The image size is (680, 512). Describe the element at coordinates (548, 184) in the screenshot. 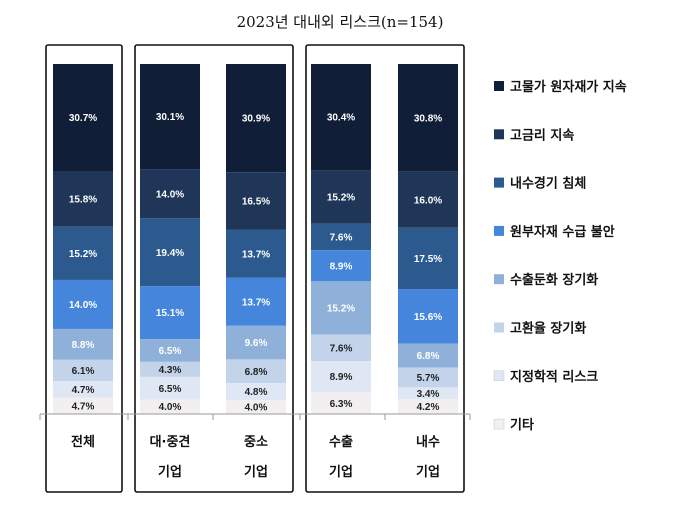

I see `legend-entry: 내수경기 침체` at that location.